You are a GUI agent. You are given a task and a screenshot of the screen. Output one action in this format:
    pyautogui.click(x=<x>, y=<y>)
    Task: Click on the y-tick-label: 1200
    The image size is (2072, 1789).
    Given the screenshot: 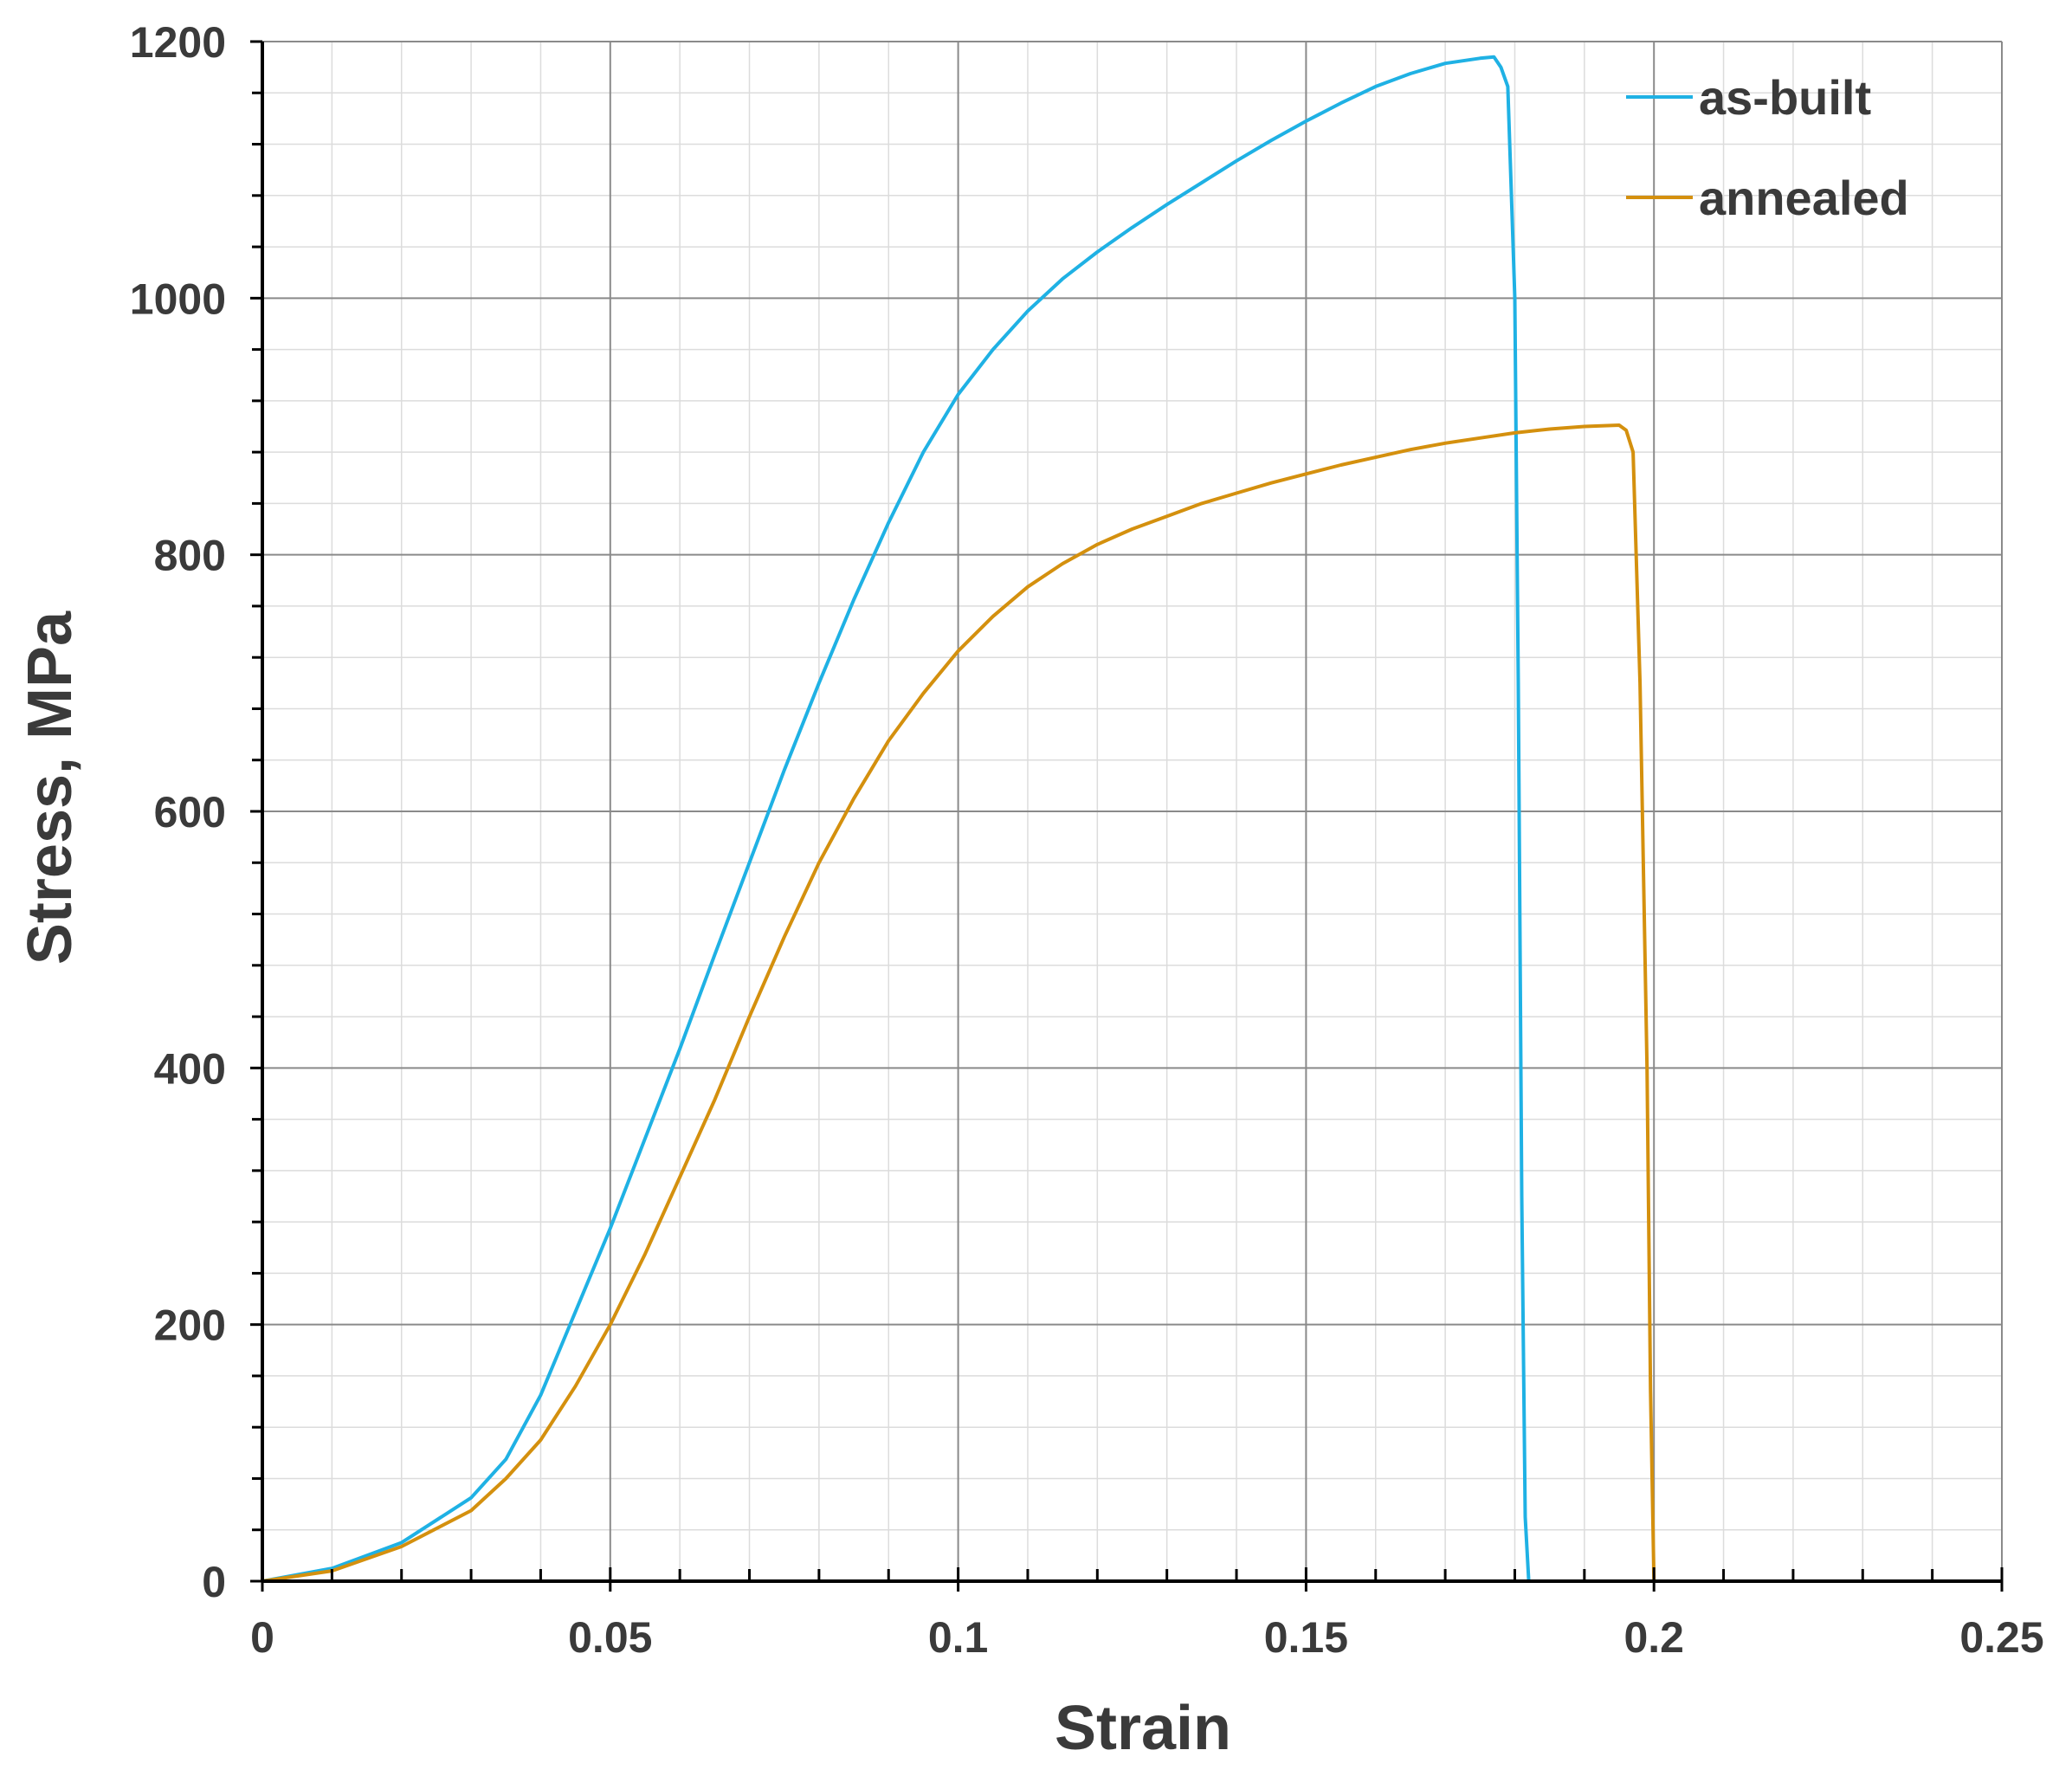 What is the action you would take?
    pyautogui.click(x=178, y=43)
    